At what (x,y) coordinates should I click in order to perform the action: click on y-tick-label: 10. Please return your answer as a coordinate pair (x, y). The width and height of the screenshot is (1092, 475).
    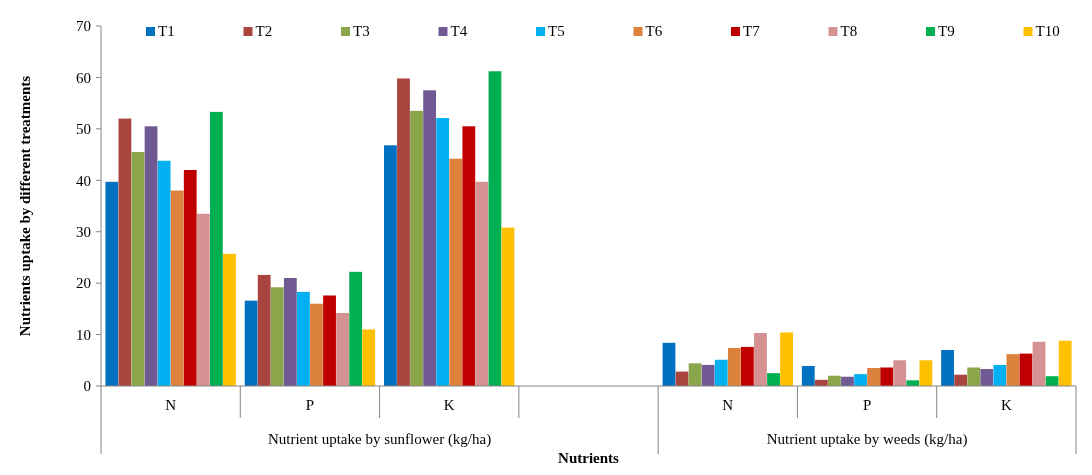
    Looking at the image, I should click on (83, 334).